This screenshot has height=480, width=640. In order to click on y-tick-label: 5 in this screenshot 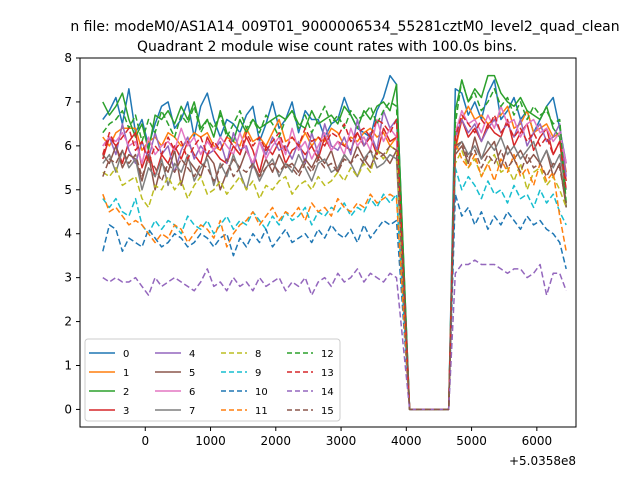, I will do `click(68, 190)`.